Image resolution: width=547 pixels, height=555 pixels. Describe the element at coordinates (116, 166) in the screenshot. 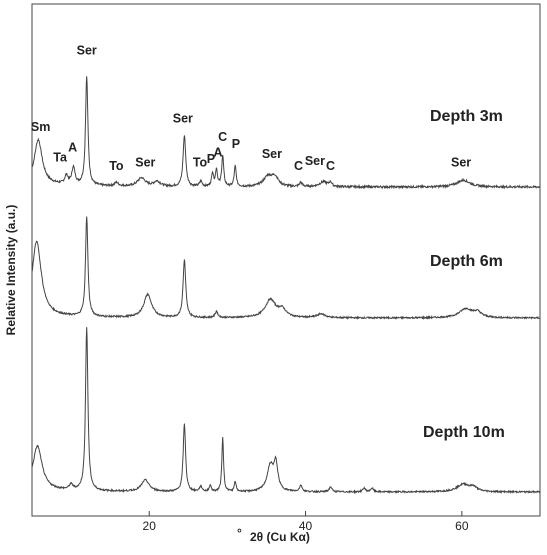

I see `peak-label-1-5: To` at that location.